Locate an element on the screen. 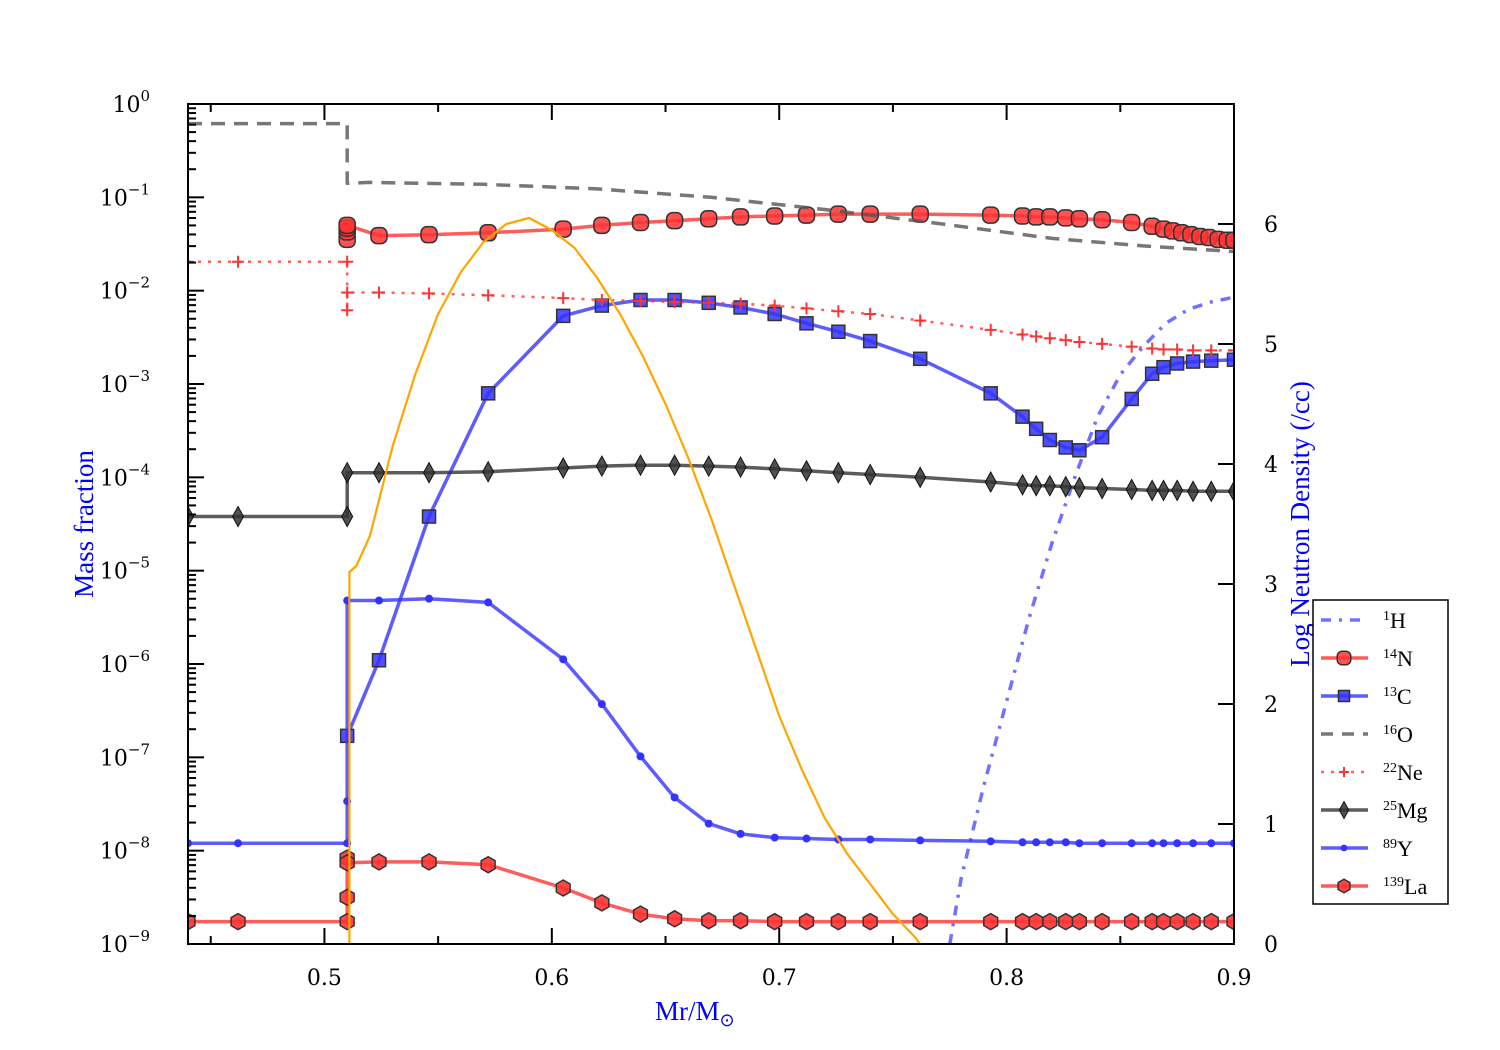 This screenshot has width=1500, height=1050. series-1h is located at coordinates (1091, 619).